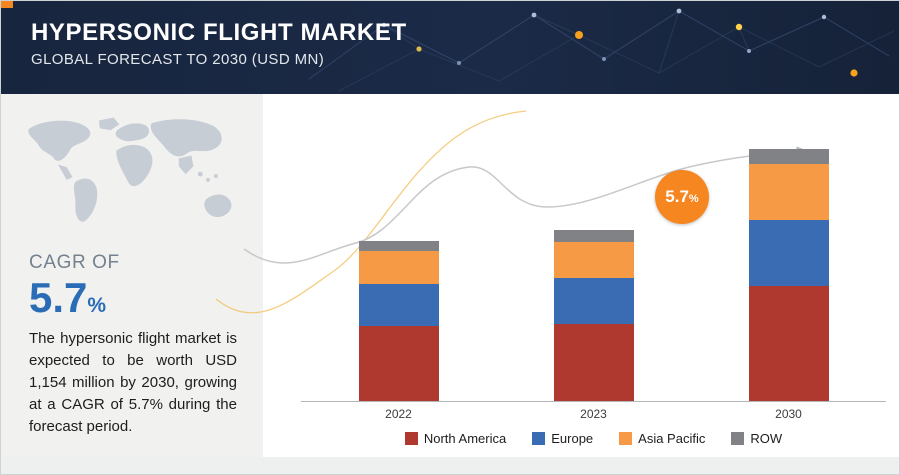 The height and width of the screenshot is (475, 900). Describe the element at coordinates (58, 297) in the screenshot. I see `cagr-number: 5.7` at that location.